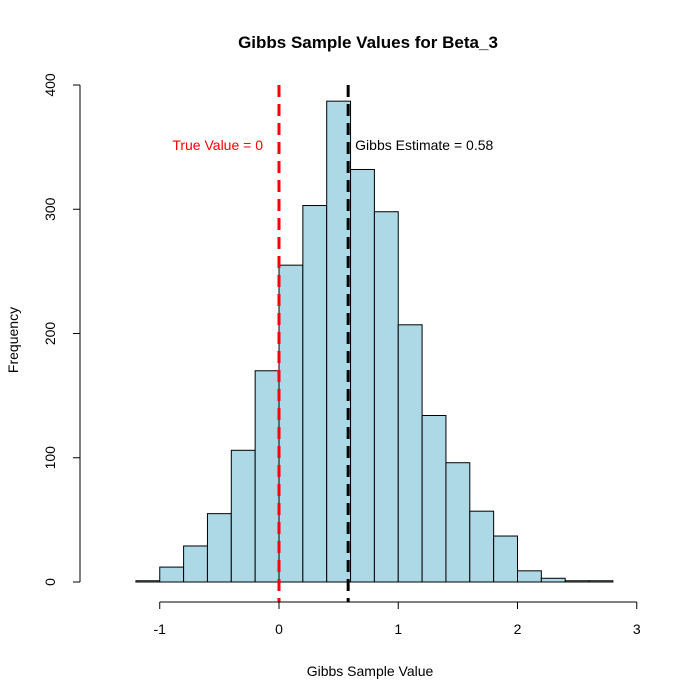 This screenshot has width=700, height=700. I want to click on y-tick-label: 100, so click(50, 458).